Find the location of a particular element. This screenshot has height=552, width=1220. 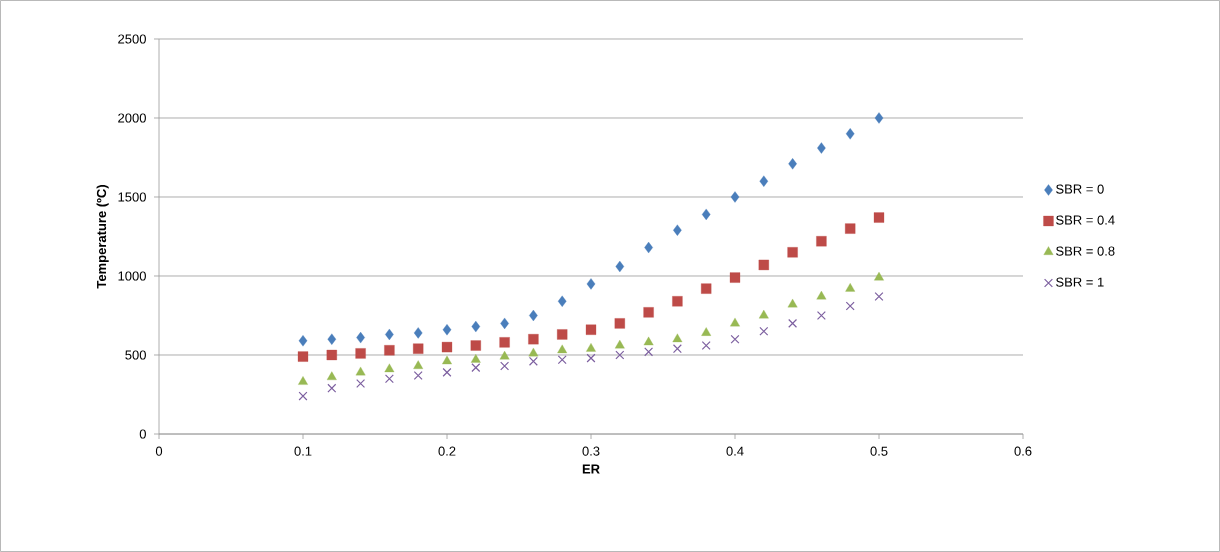

y-tick-label: 2000 is located at coordinates (132, 118).